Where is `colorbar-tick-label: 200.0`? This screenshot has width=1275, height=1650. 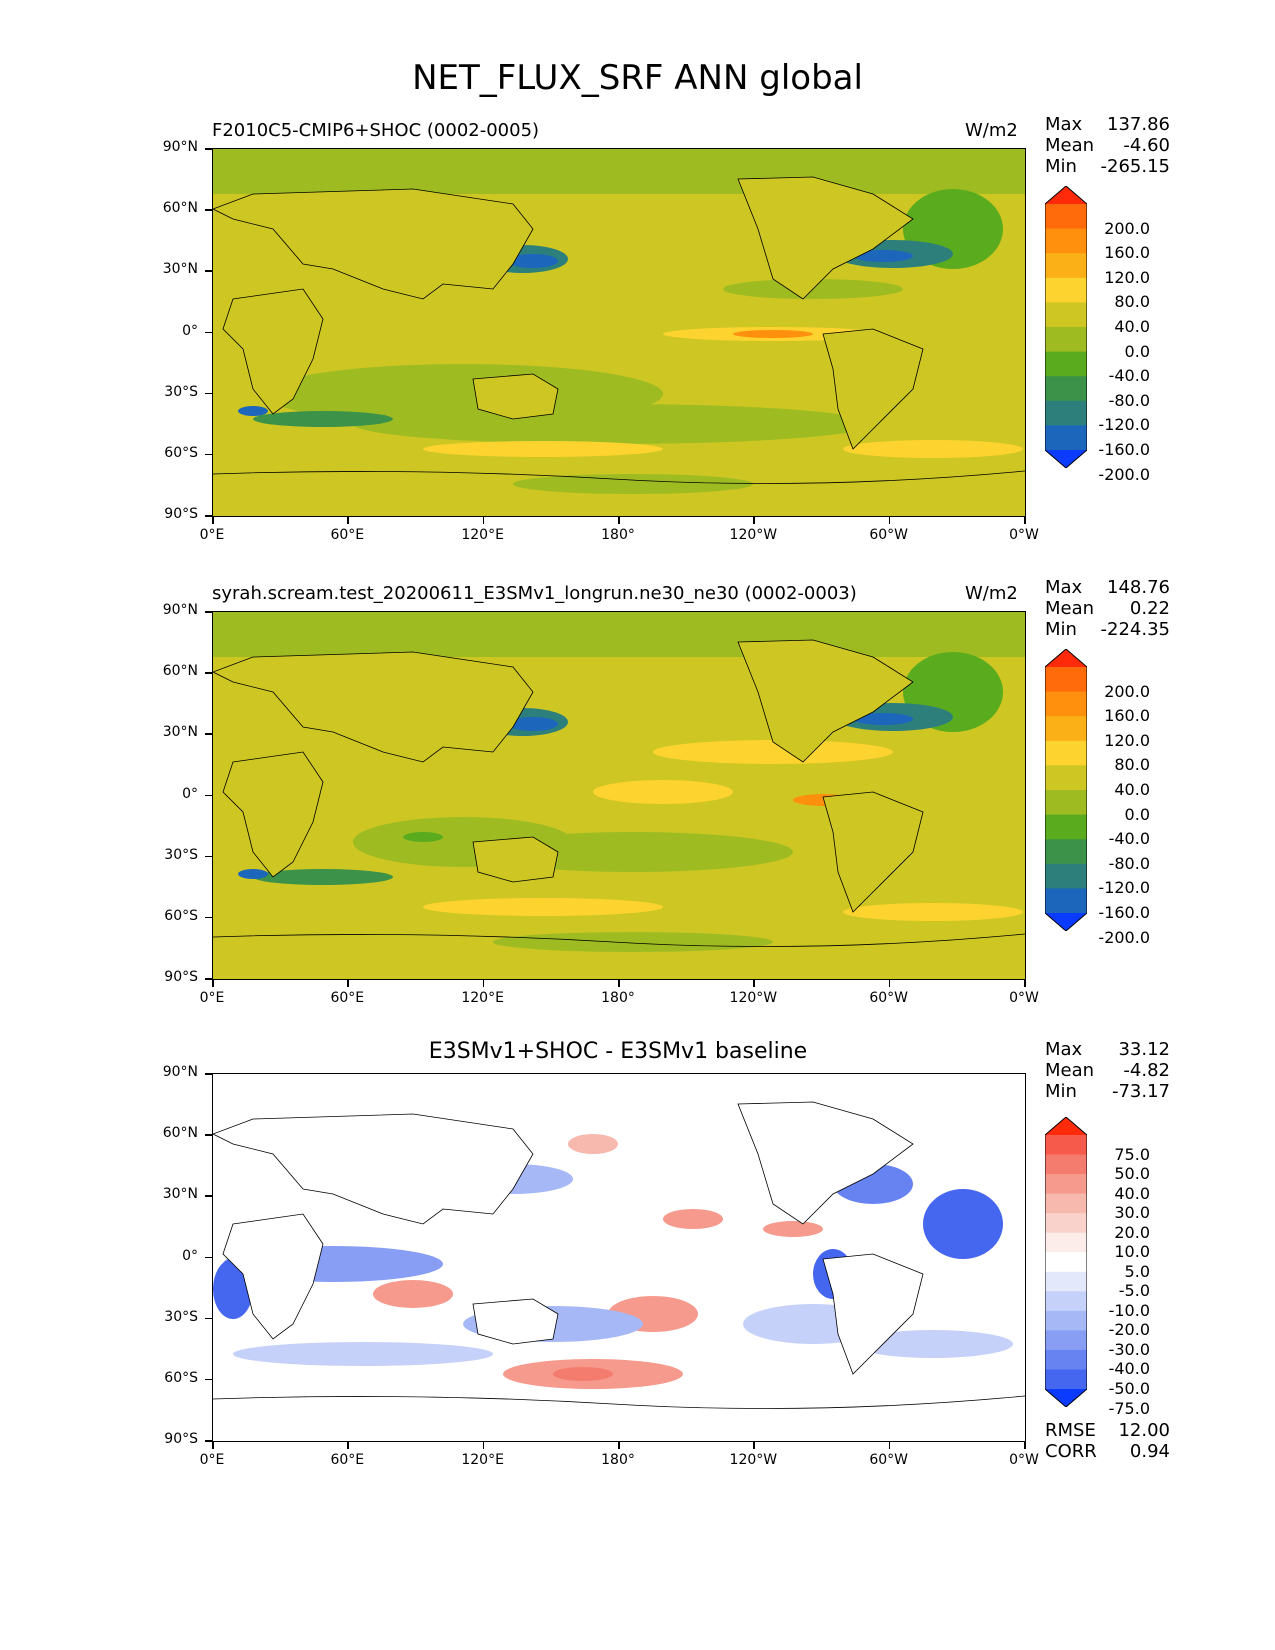
colorbar-tick-label: 200.0 is located at coordinates (1127, 691).